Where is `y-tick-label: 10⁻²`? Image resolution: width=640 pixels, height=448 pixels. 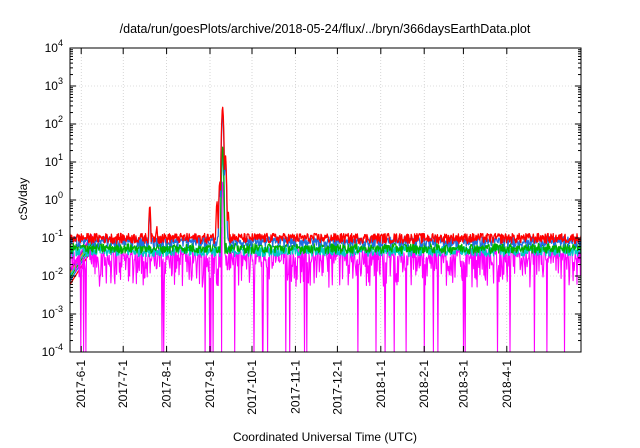
y-tick-label: 10⁻² is located at coordinates (52, 274).